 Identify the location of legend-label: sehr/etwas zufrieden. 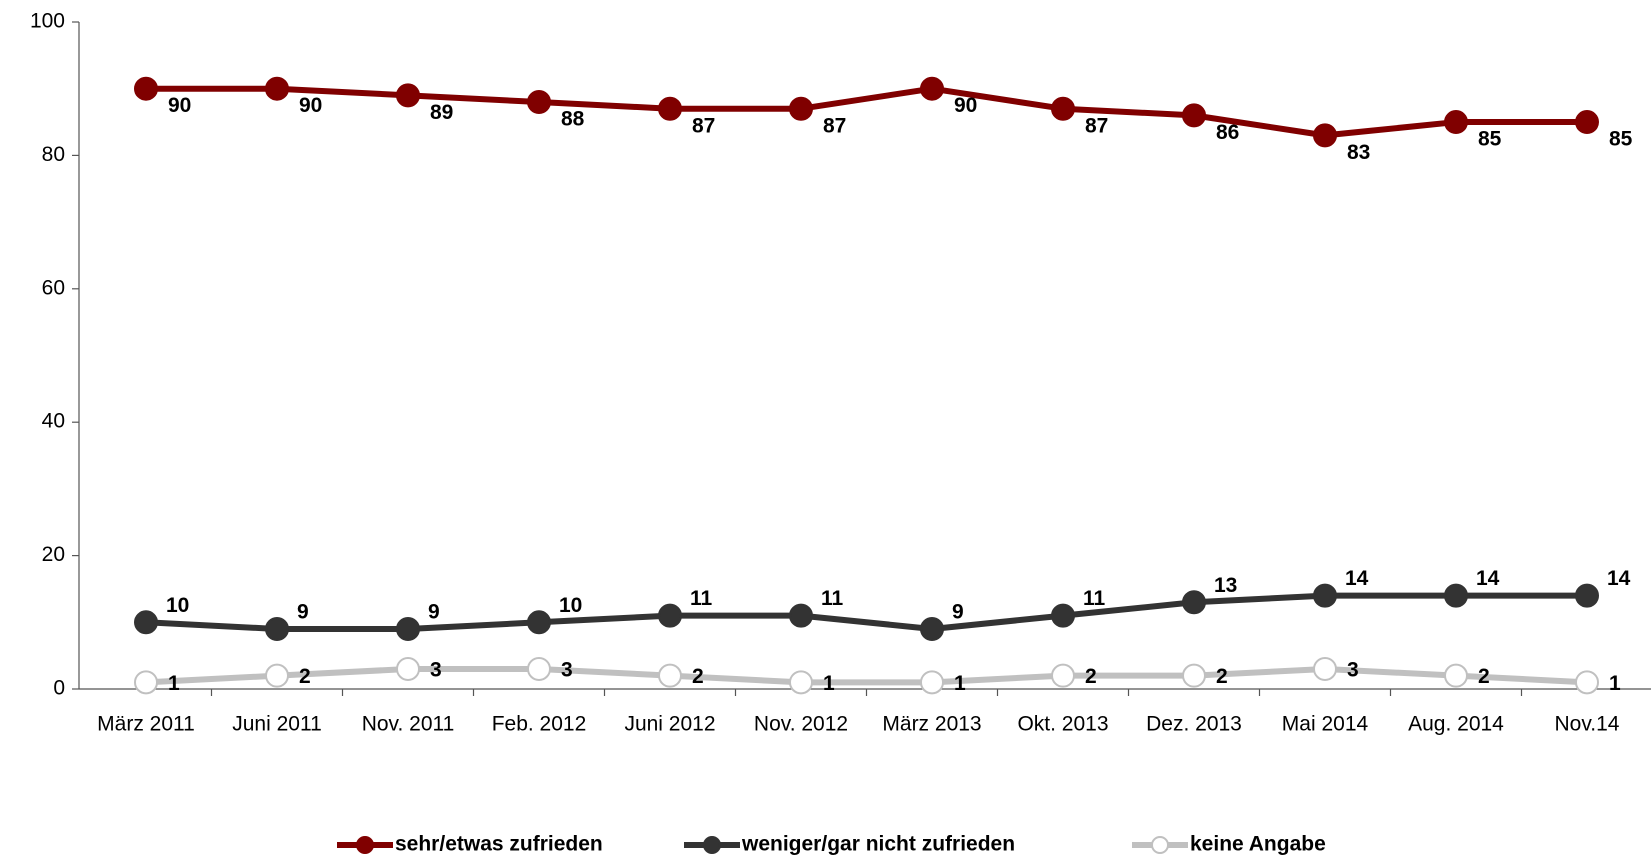
(499, 844).